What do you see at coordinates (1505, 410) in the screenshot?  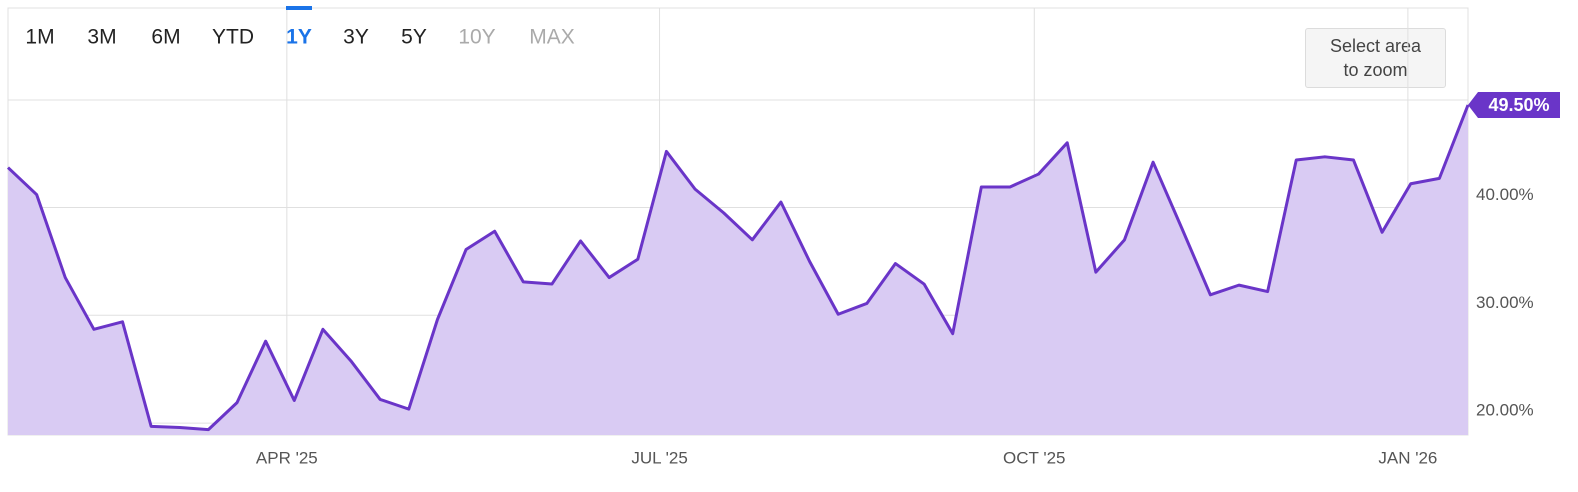 I see `y-tick-label: 20.00%` at bounding box center [1505, 410].